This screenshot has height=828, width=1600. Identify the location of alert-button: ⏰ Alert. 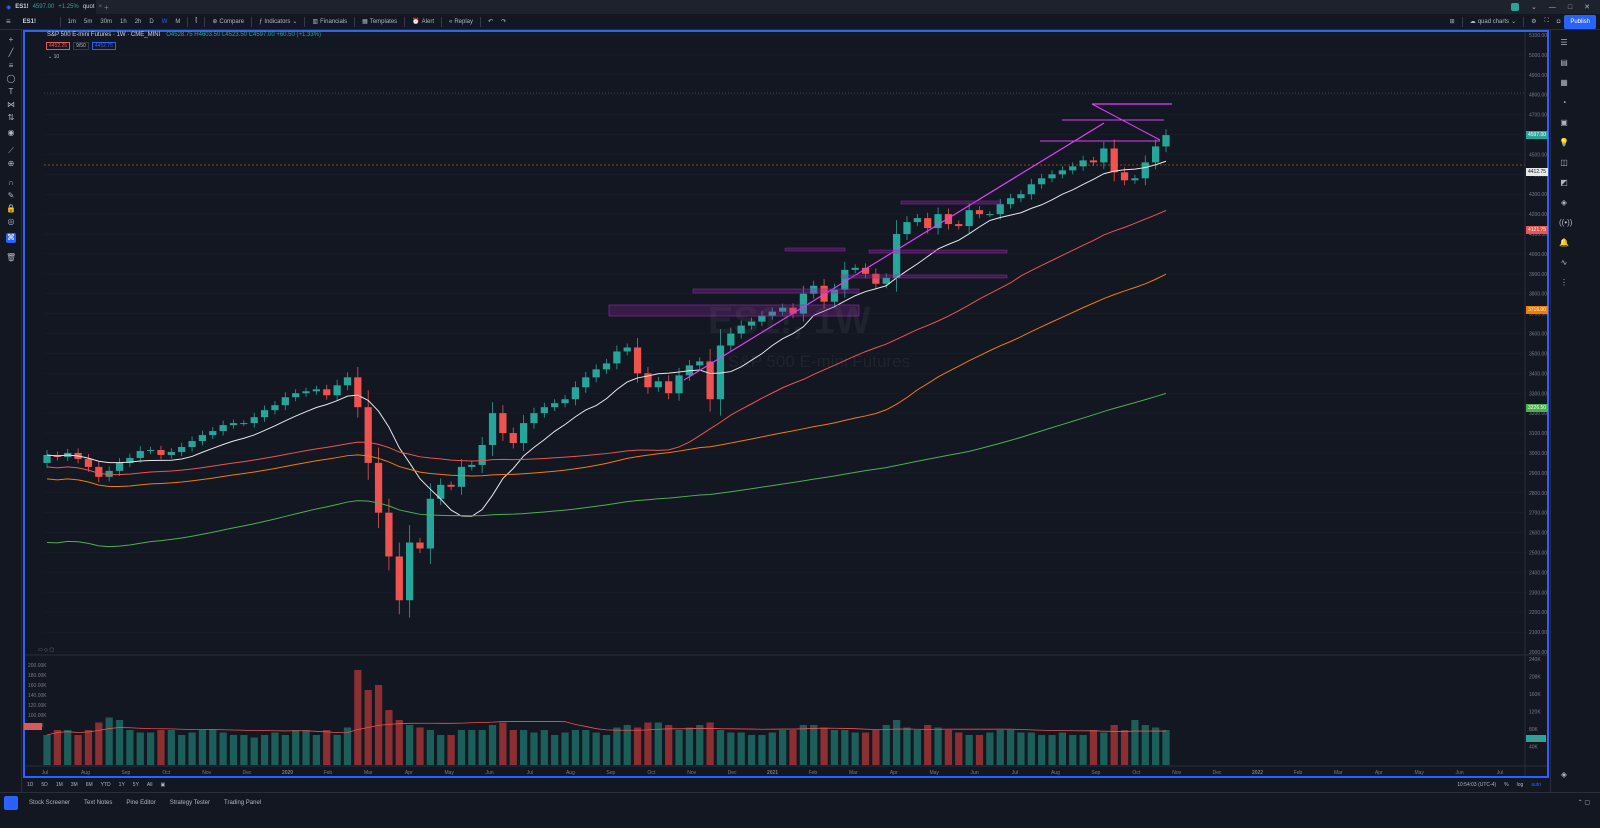
(423, 22).